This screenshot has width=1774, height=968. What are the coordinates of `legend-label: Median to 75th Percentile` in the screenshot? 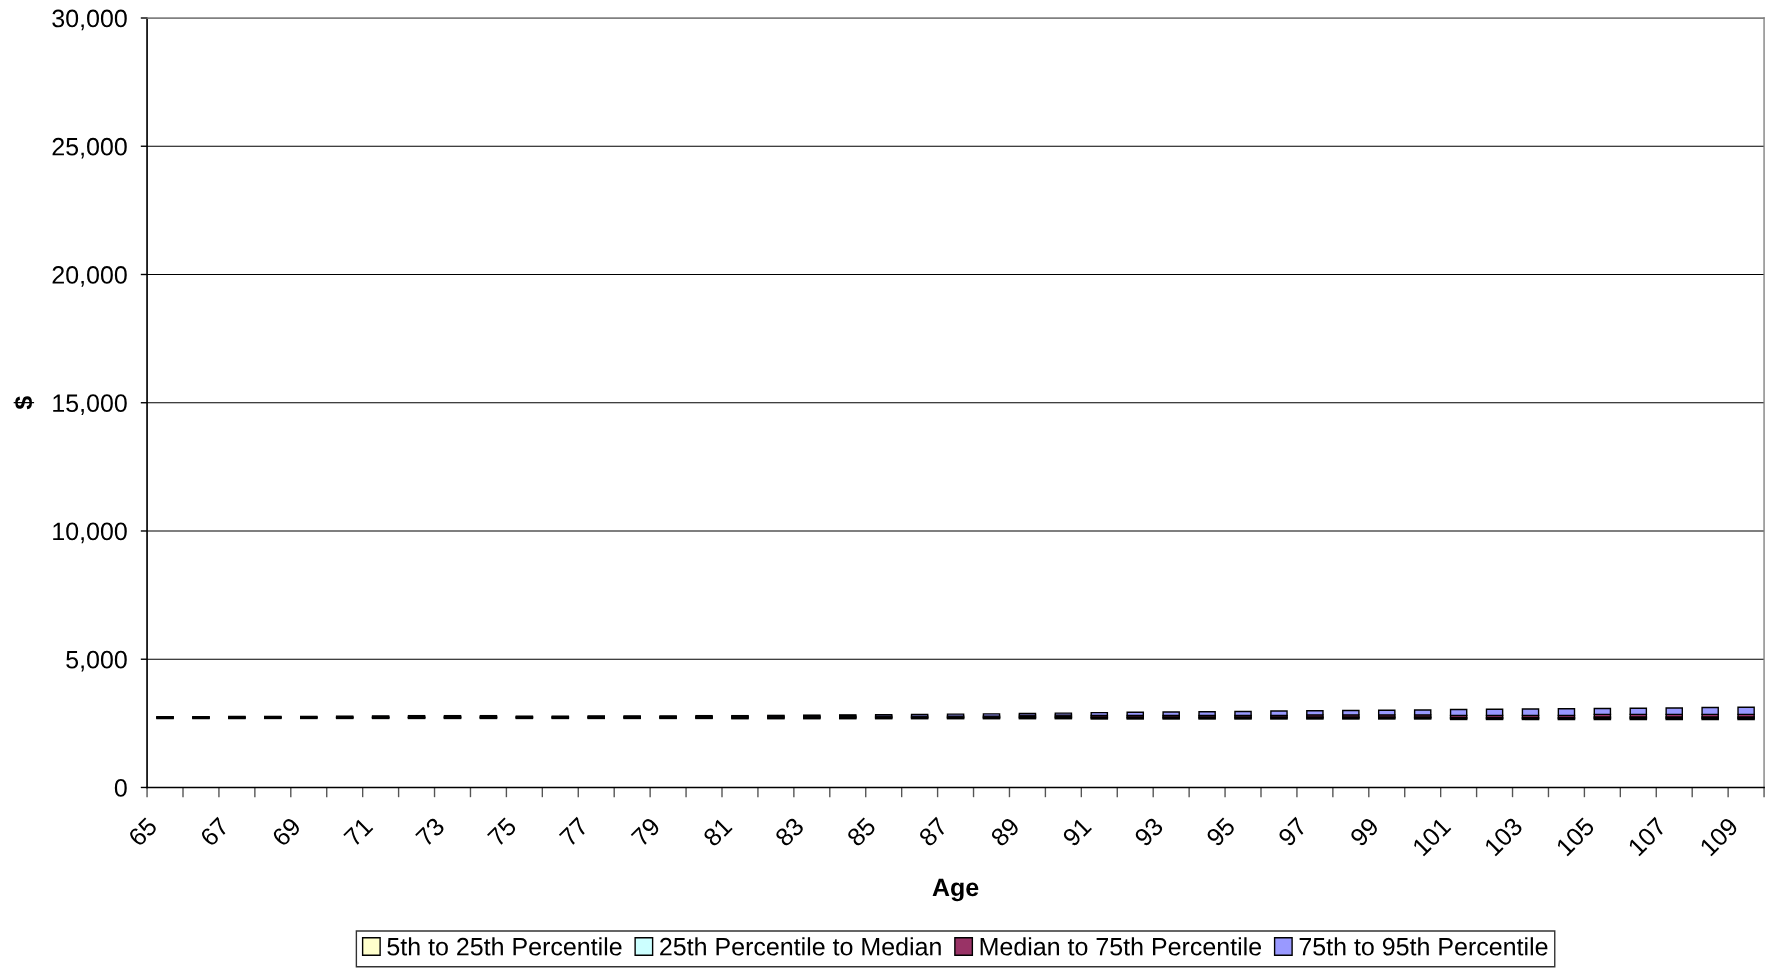 It's located at (1121, 946).